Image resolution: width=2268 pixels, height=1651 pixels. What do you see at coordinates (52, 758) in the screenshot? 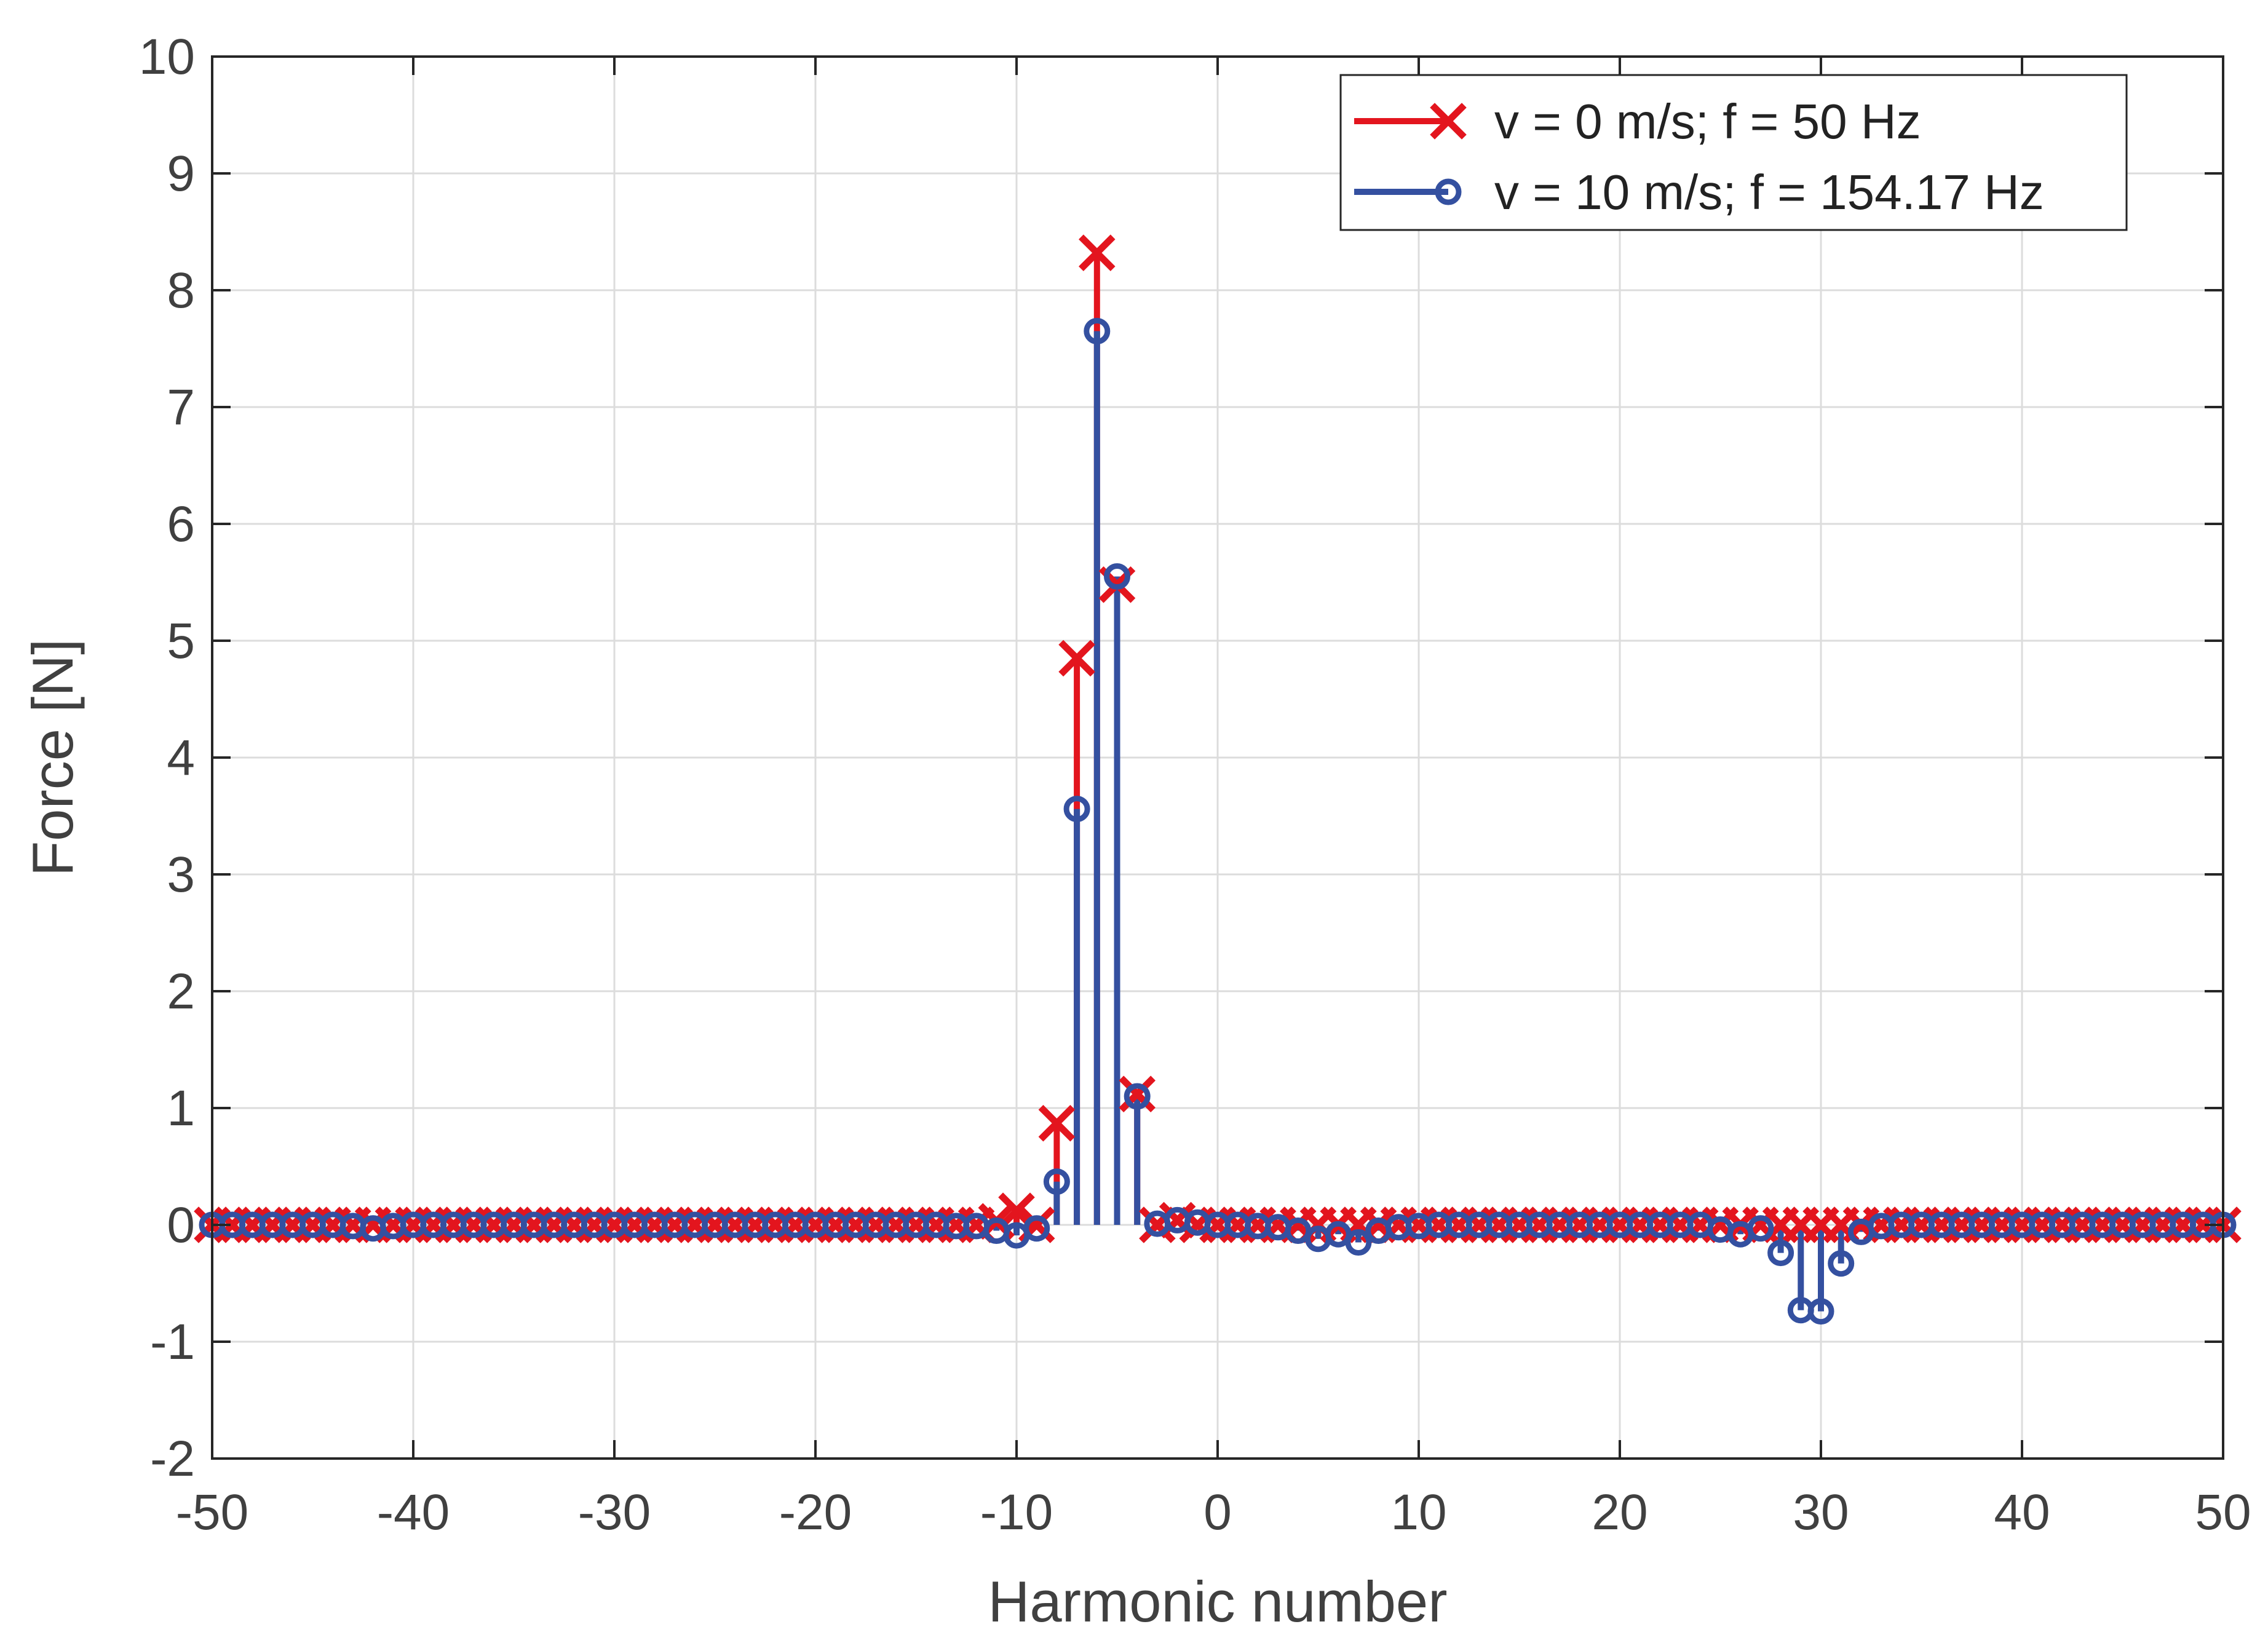
I see `y-axis-title: Force [N]` at bounding box center [52, 758].